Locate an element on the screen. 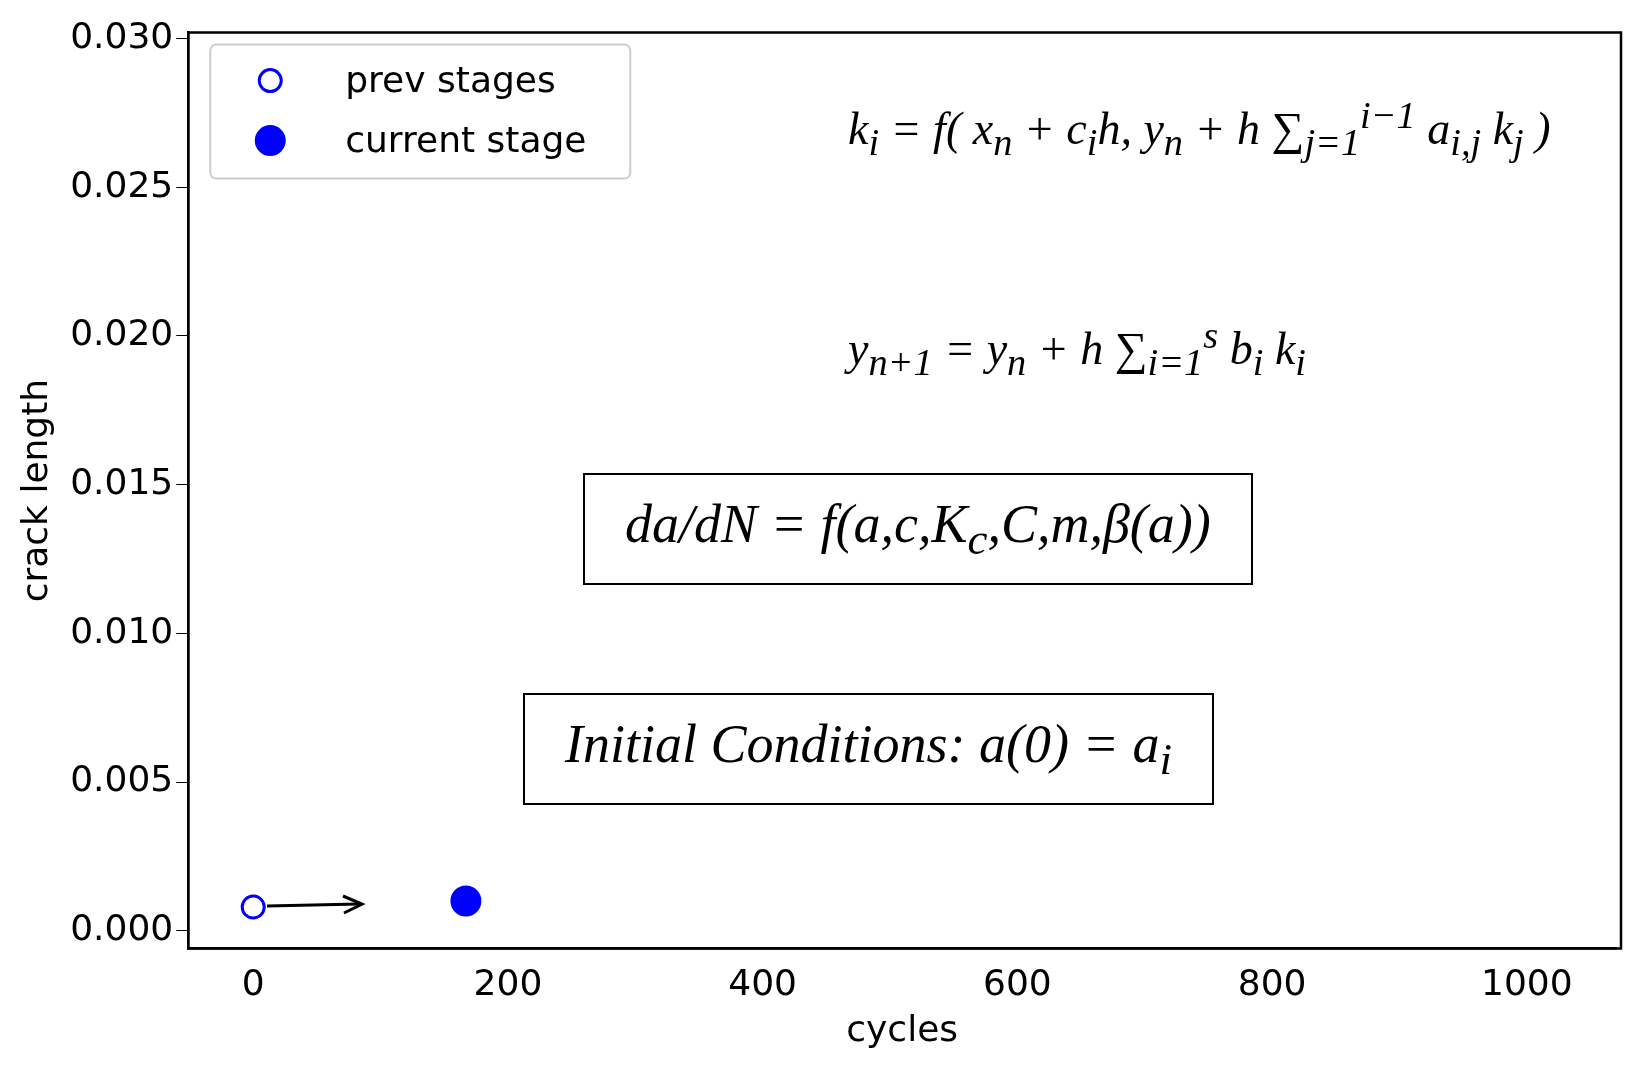 The height and width of the screenshot is (1067, 1647). y-tick-label: 0.005 is located at coordinates (122, 779).